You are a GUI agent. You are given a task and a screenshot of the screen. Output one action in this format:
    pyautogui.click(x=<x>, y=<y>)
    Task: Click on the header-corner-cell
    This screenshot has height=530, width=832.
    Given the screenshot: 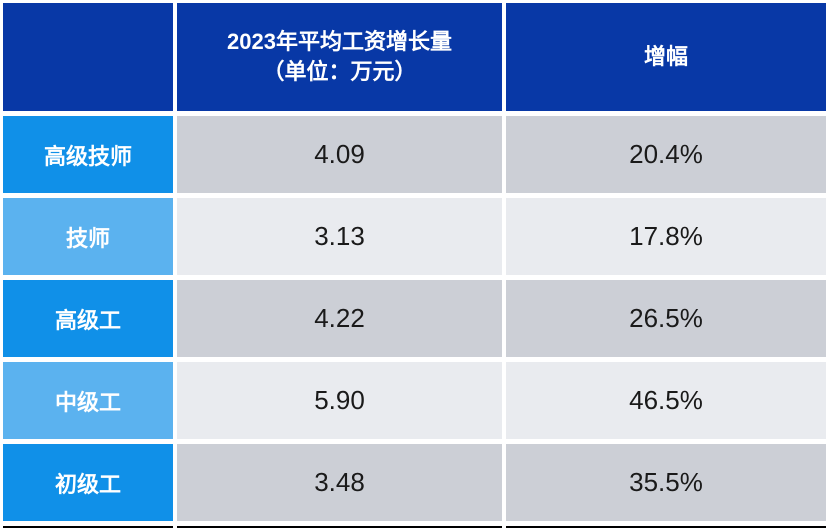 What is the action you would take?
    pyautogui.click(x=88, y=57)
    